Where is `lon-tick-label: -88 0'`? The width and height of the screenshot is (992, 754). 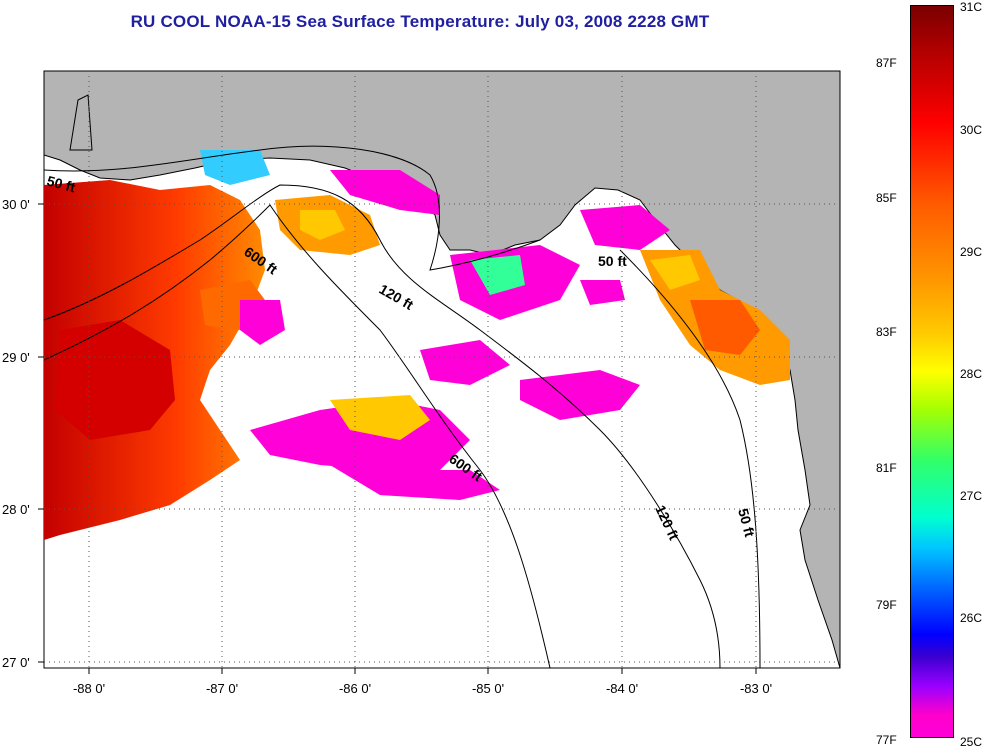
lon-tick-label: -88 0' is located at coordinates (89, 688).